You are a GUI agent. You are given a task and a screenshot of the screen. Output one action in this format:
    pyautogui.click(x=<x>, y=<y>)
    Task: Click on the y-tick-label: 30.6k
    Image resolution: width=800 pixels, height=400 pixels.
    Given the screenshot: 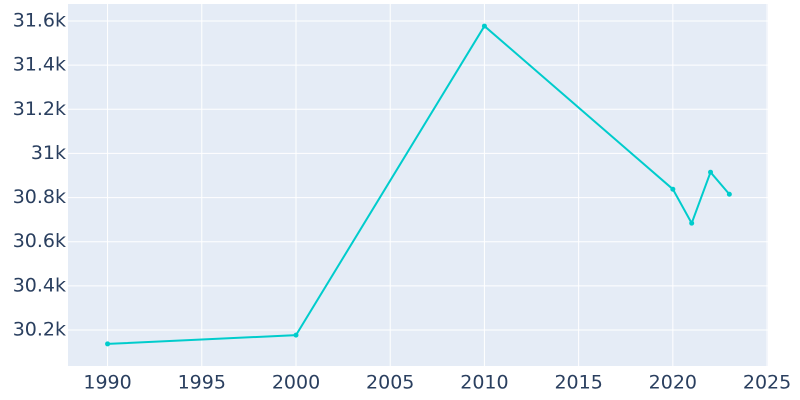 What is the action you would take?
    pyautogui.click(x=39, y=241)
    